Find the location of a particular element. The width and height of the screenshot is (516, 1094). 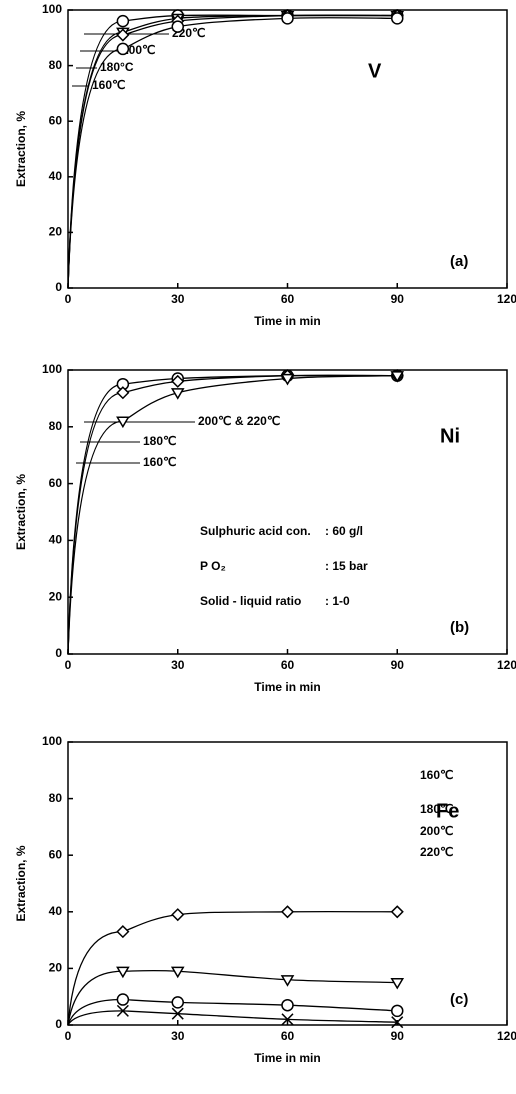

condition-name: P O₂ is located at coordinates (213, 566).